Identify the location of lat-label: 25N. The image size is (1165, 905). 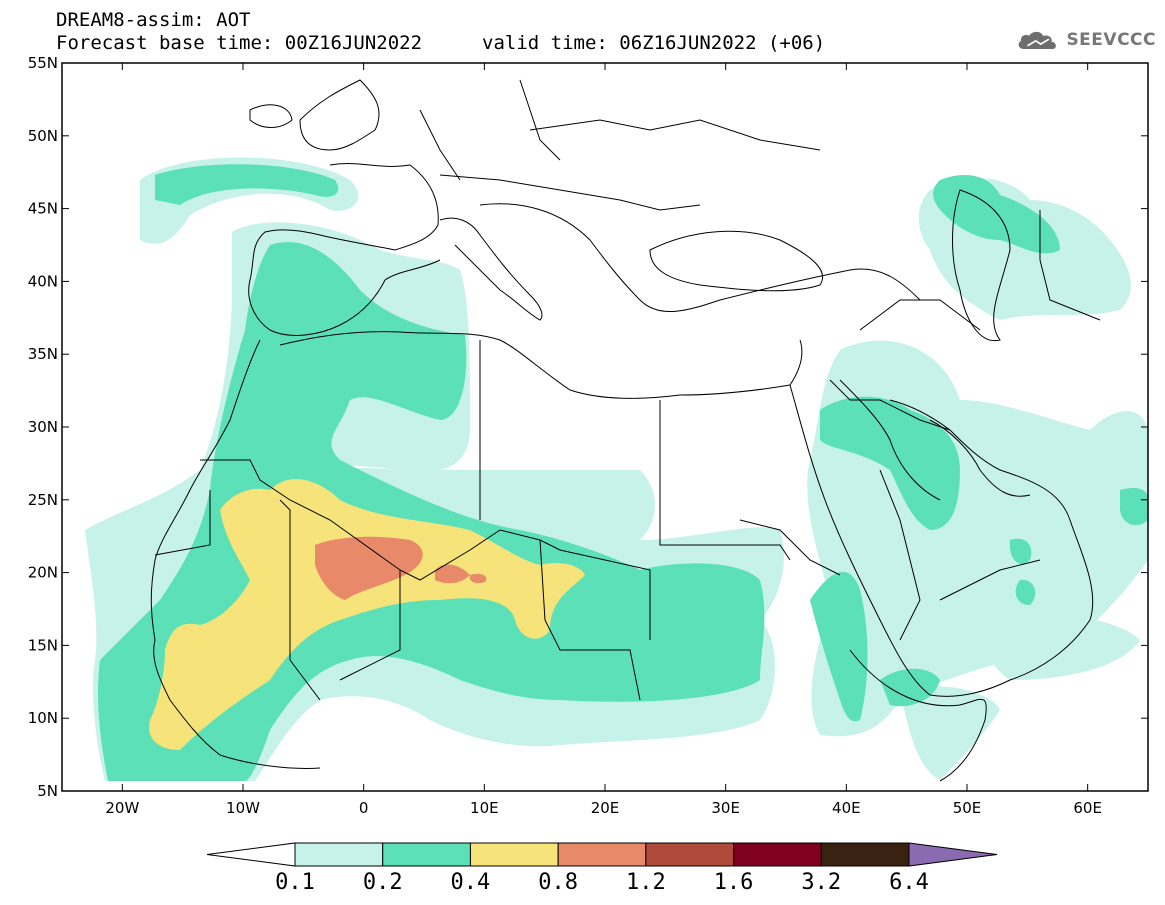
(43, 500).